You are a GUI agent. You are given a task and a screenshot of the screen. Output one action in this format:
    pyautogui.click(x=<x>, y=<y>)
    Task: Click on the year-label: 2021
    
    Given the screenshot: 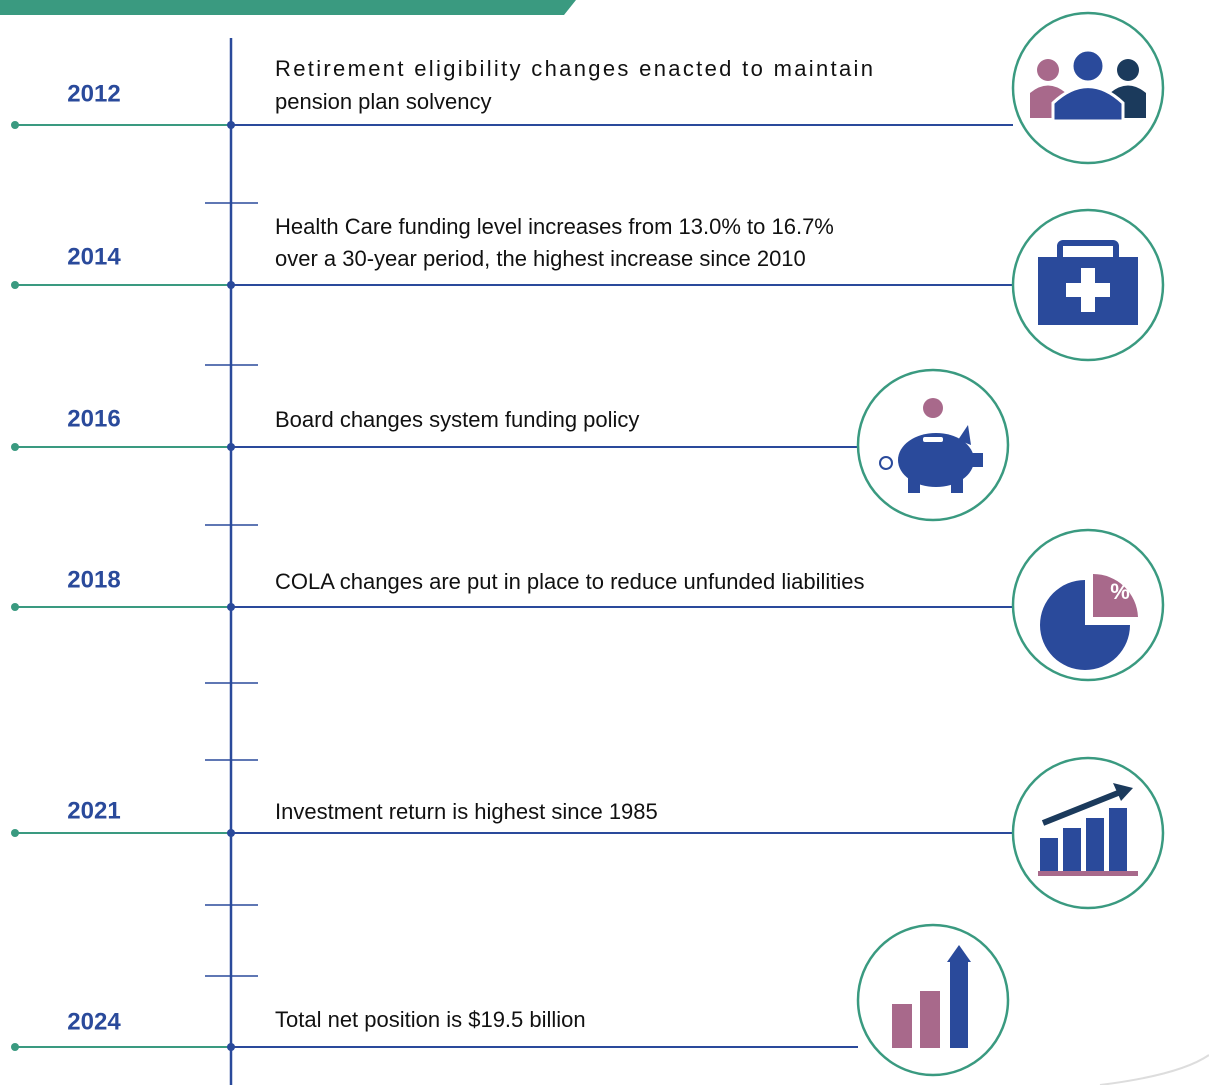 What is the action you would take?
    pyautogui.click(x=93, y=810)
    